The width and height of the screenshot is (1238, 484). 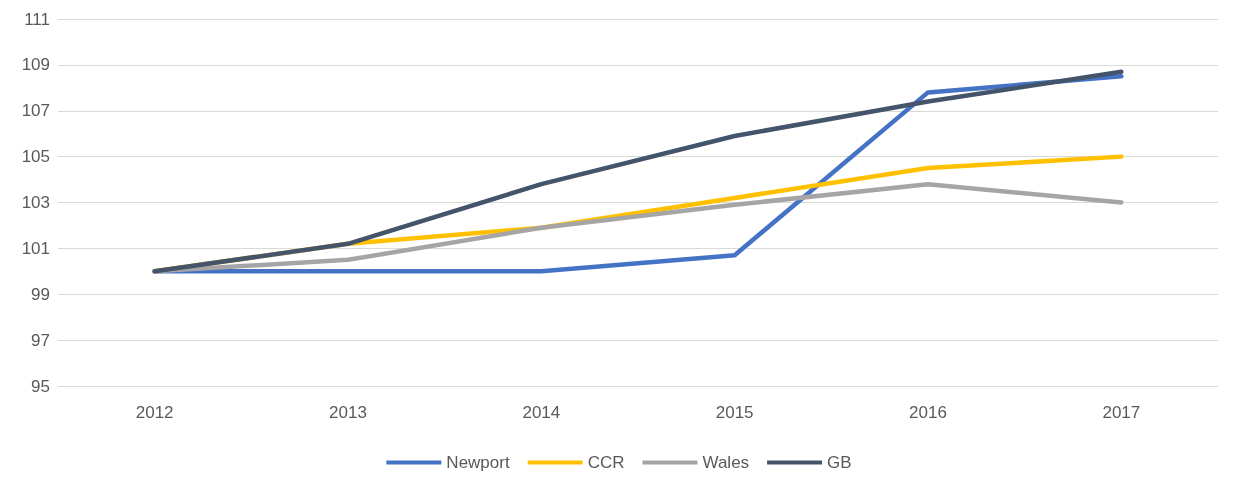 What do you see at coordinates (726, 462) in the screenshot?
I see `legend-label: Wales` at bounding box center [726, 462].